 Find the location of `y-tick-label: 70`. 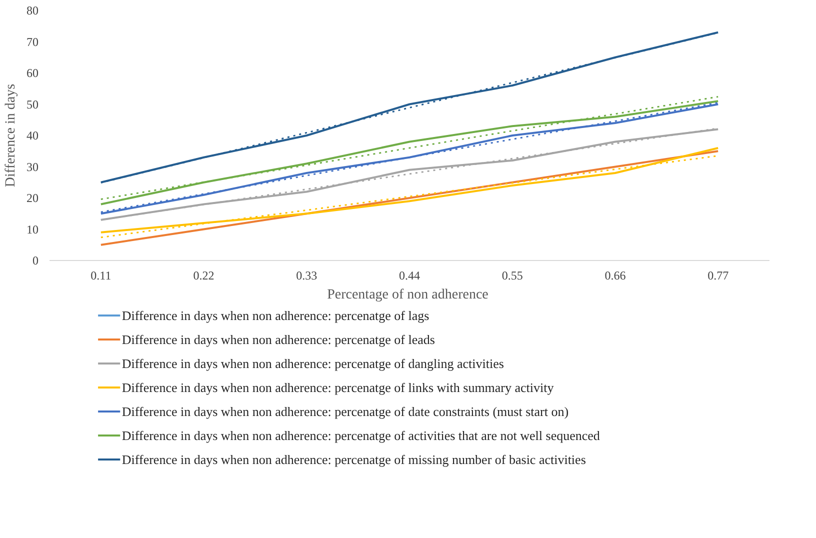

y-tick-label: 70 is located at coordinates (32, 41).